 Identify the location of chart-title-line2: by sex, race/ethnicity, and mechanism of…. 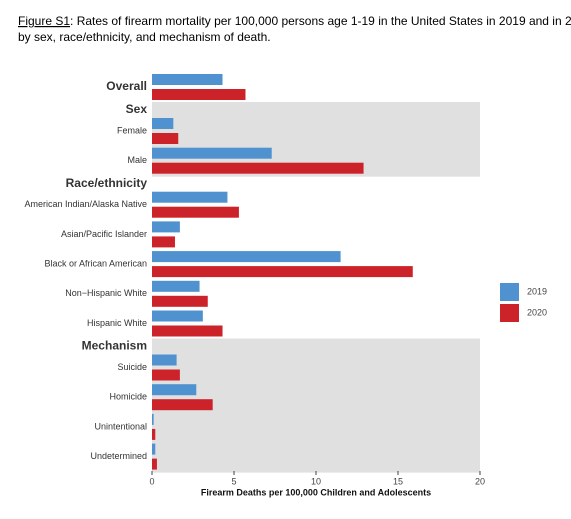
(144, 37).